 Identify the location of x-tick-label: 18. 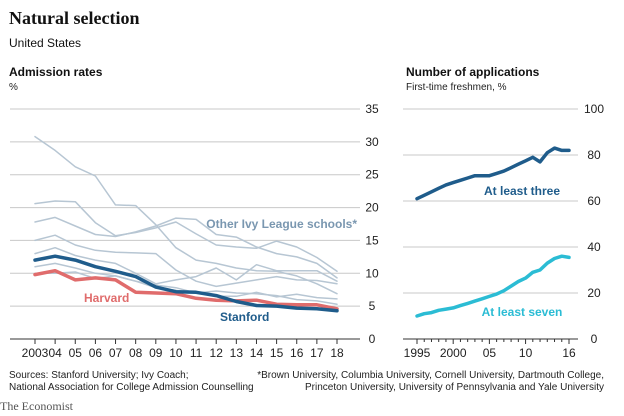
(337, 353).